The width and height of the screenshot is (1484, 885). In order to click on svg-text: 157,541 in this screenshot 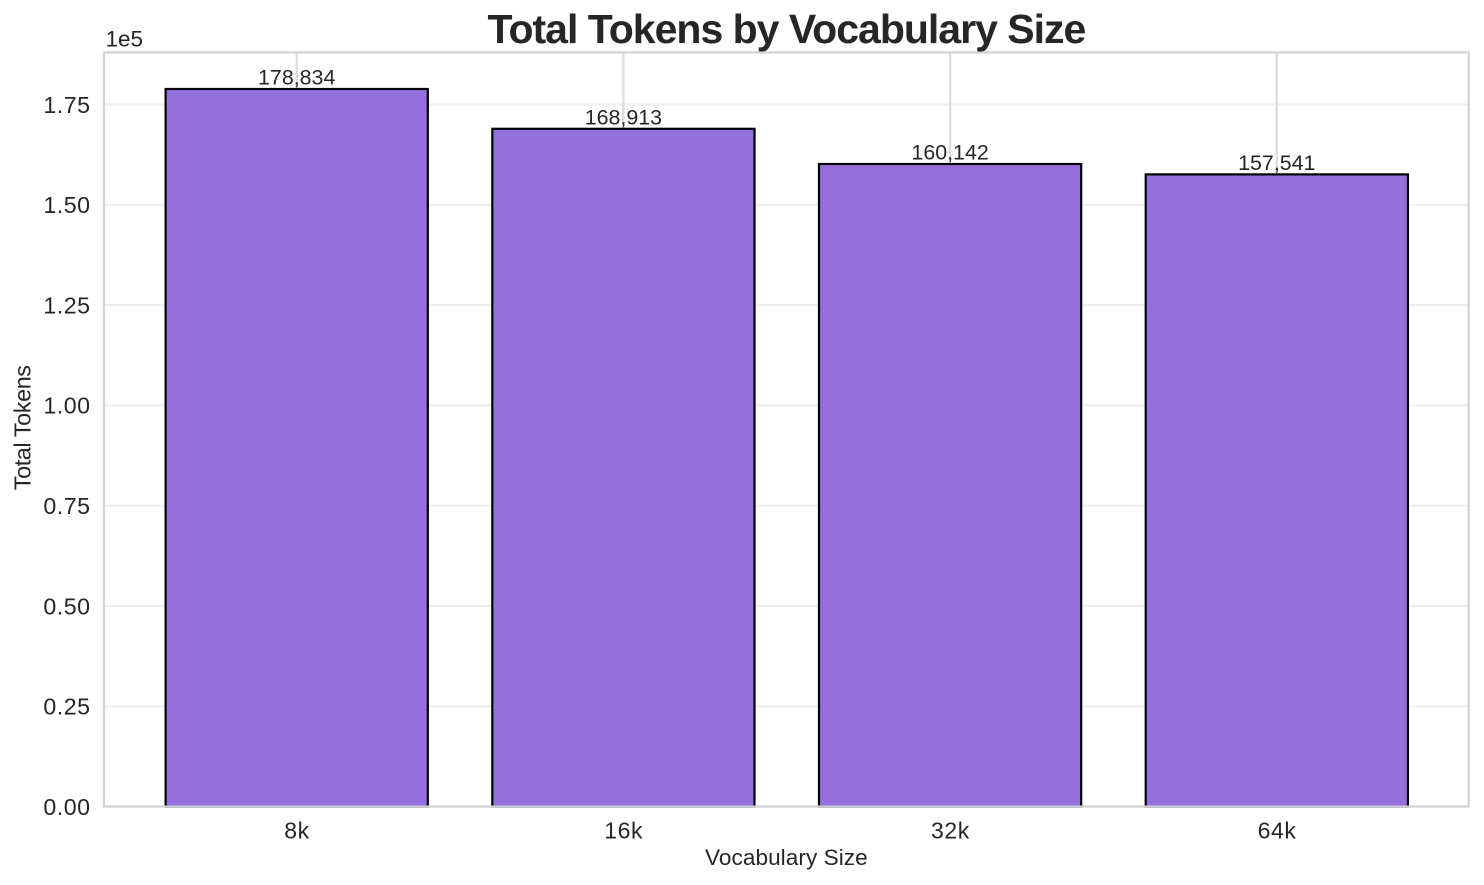, I will do `click(1276, 163)`.